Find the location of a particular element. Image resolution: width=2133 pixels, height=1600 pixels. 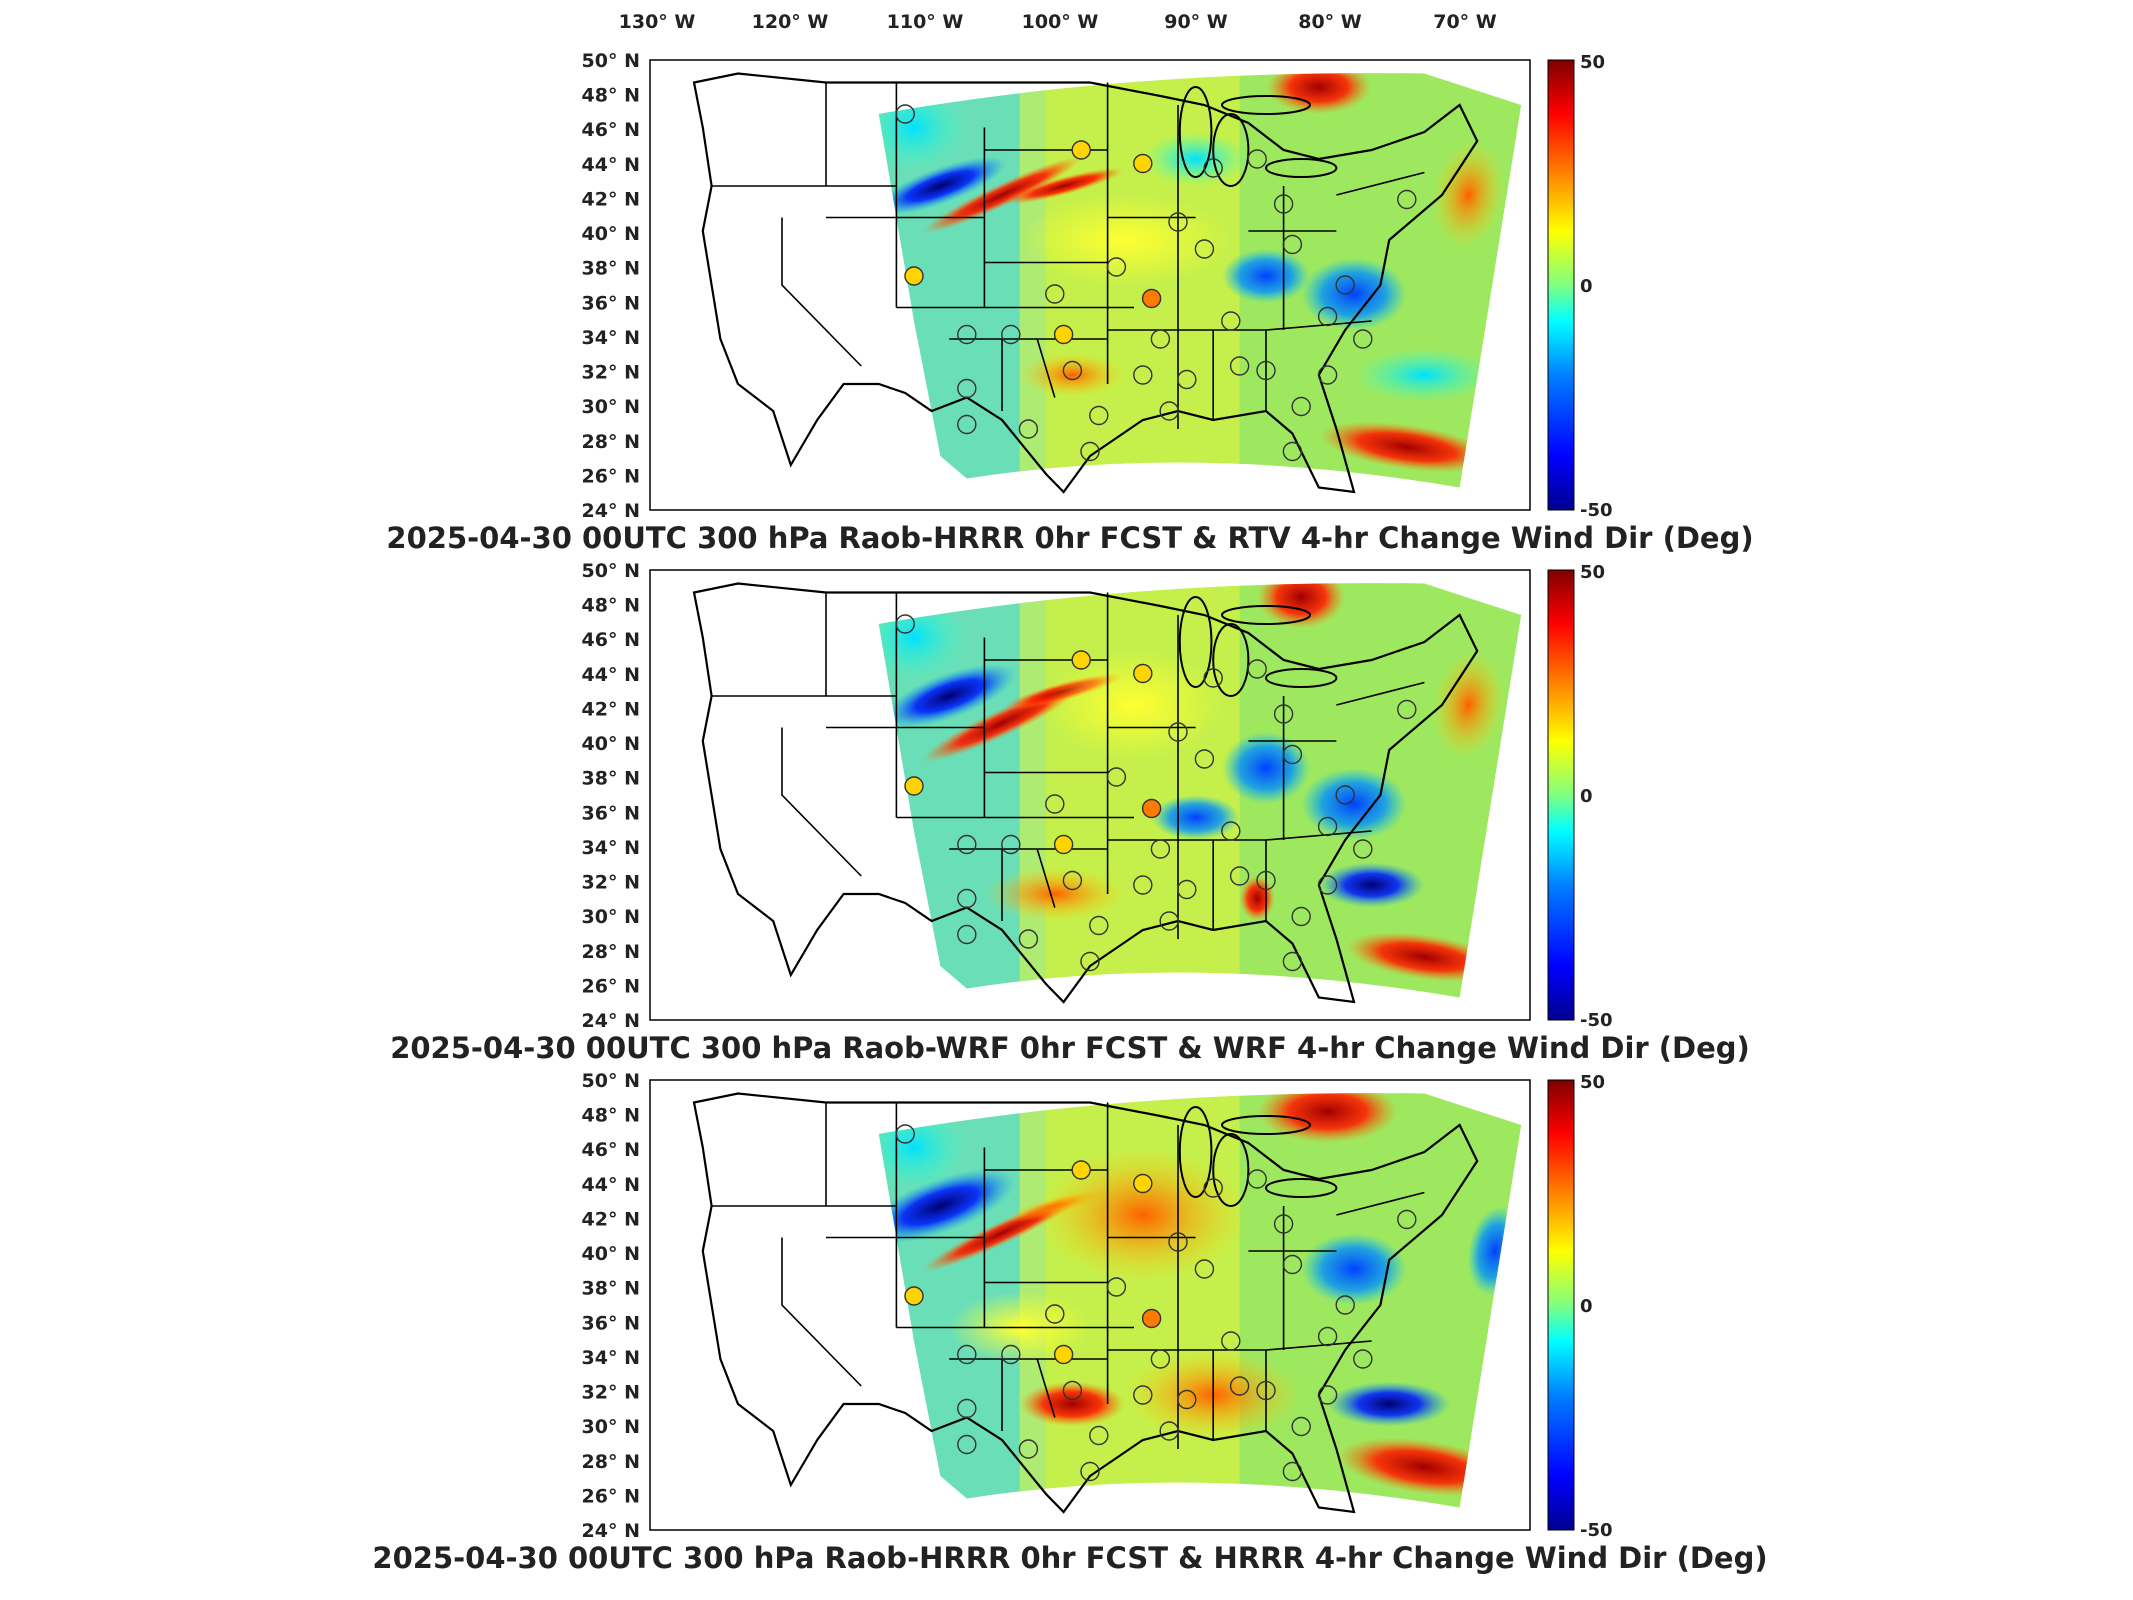

latitude-label: 34° N is located at coordinates (611, 848).